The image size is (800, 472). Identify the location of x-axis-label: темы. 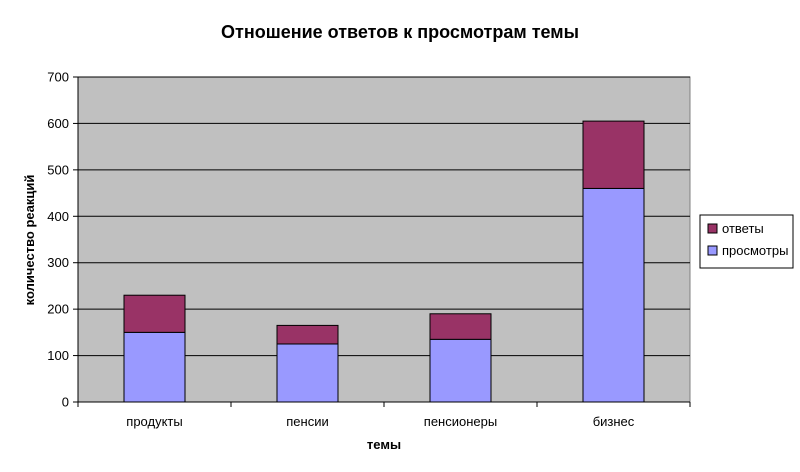
(384, 444).